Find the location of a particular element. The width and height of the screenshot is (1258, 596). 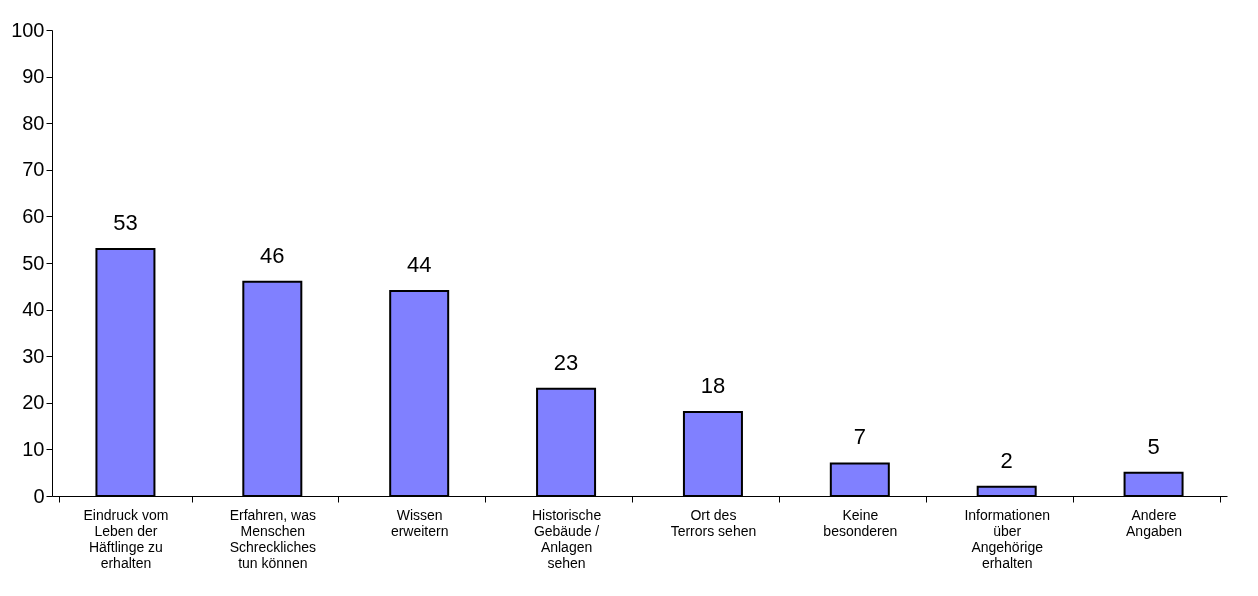

x-tick-label: Eindruck vom Leben der Häftlinge zu erhalten is located at coordinates (126, 538).